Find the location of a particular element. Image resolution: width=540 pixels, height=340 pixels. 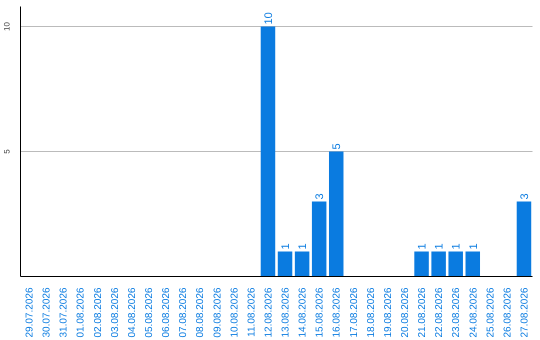

x-tick-label: 03.08.2026 is located at coordinates (115, 312).